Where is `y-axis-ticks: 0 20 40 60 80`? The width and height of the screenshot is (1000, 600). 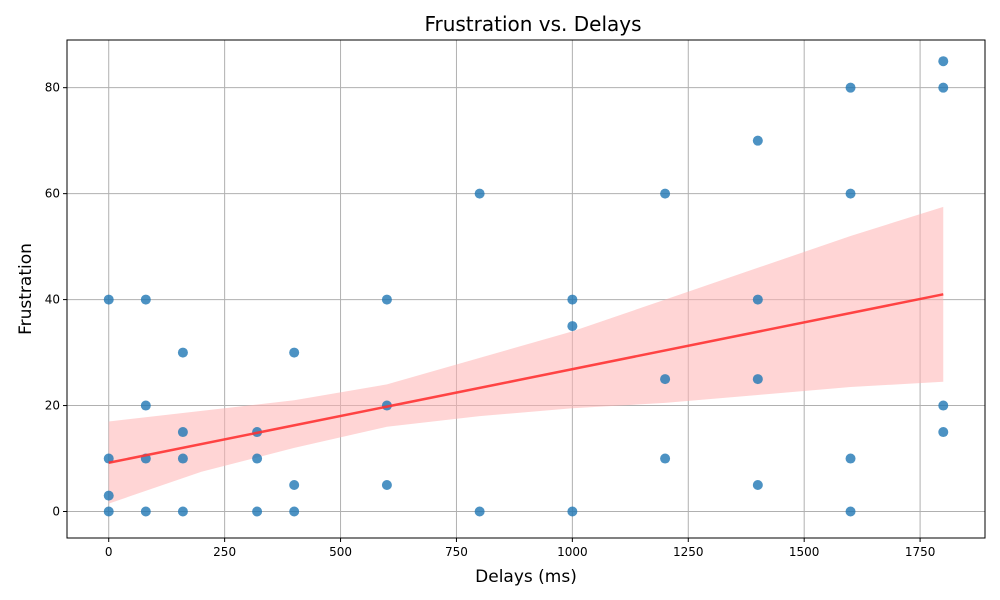 y-axis-ticks: 0 20 40 60 80 is located at coordinates (56, 300).